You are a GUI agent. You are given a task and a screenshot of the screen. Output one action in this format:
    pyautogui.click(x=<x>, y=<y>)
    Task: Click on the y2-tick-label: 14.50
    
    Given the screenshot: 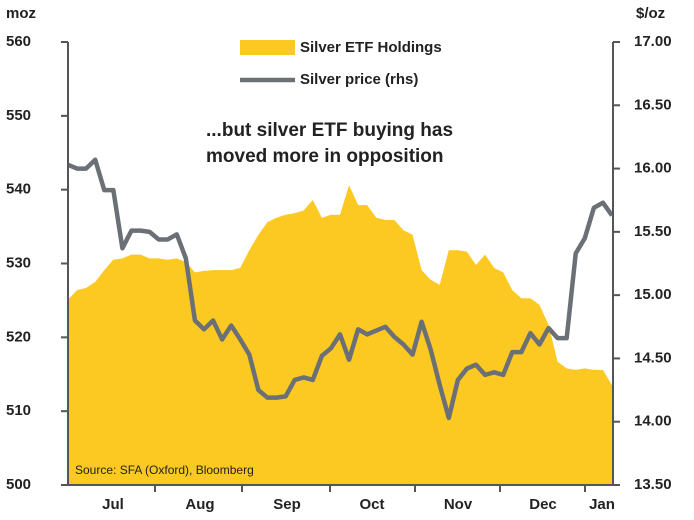 What is the action you would take?
    pyautogui.click(x=653, y=357)
    